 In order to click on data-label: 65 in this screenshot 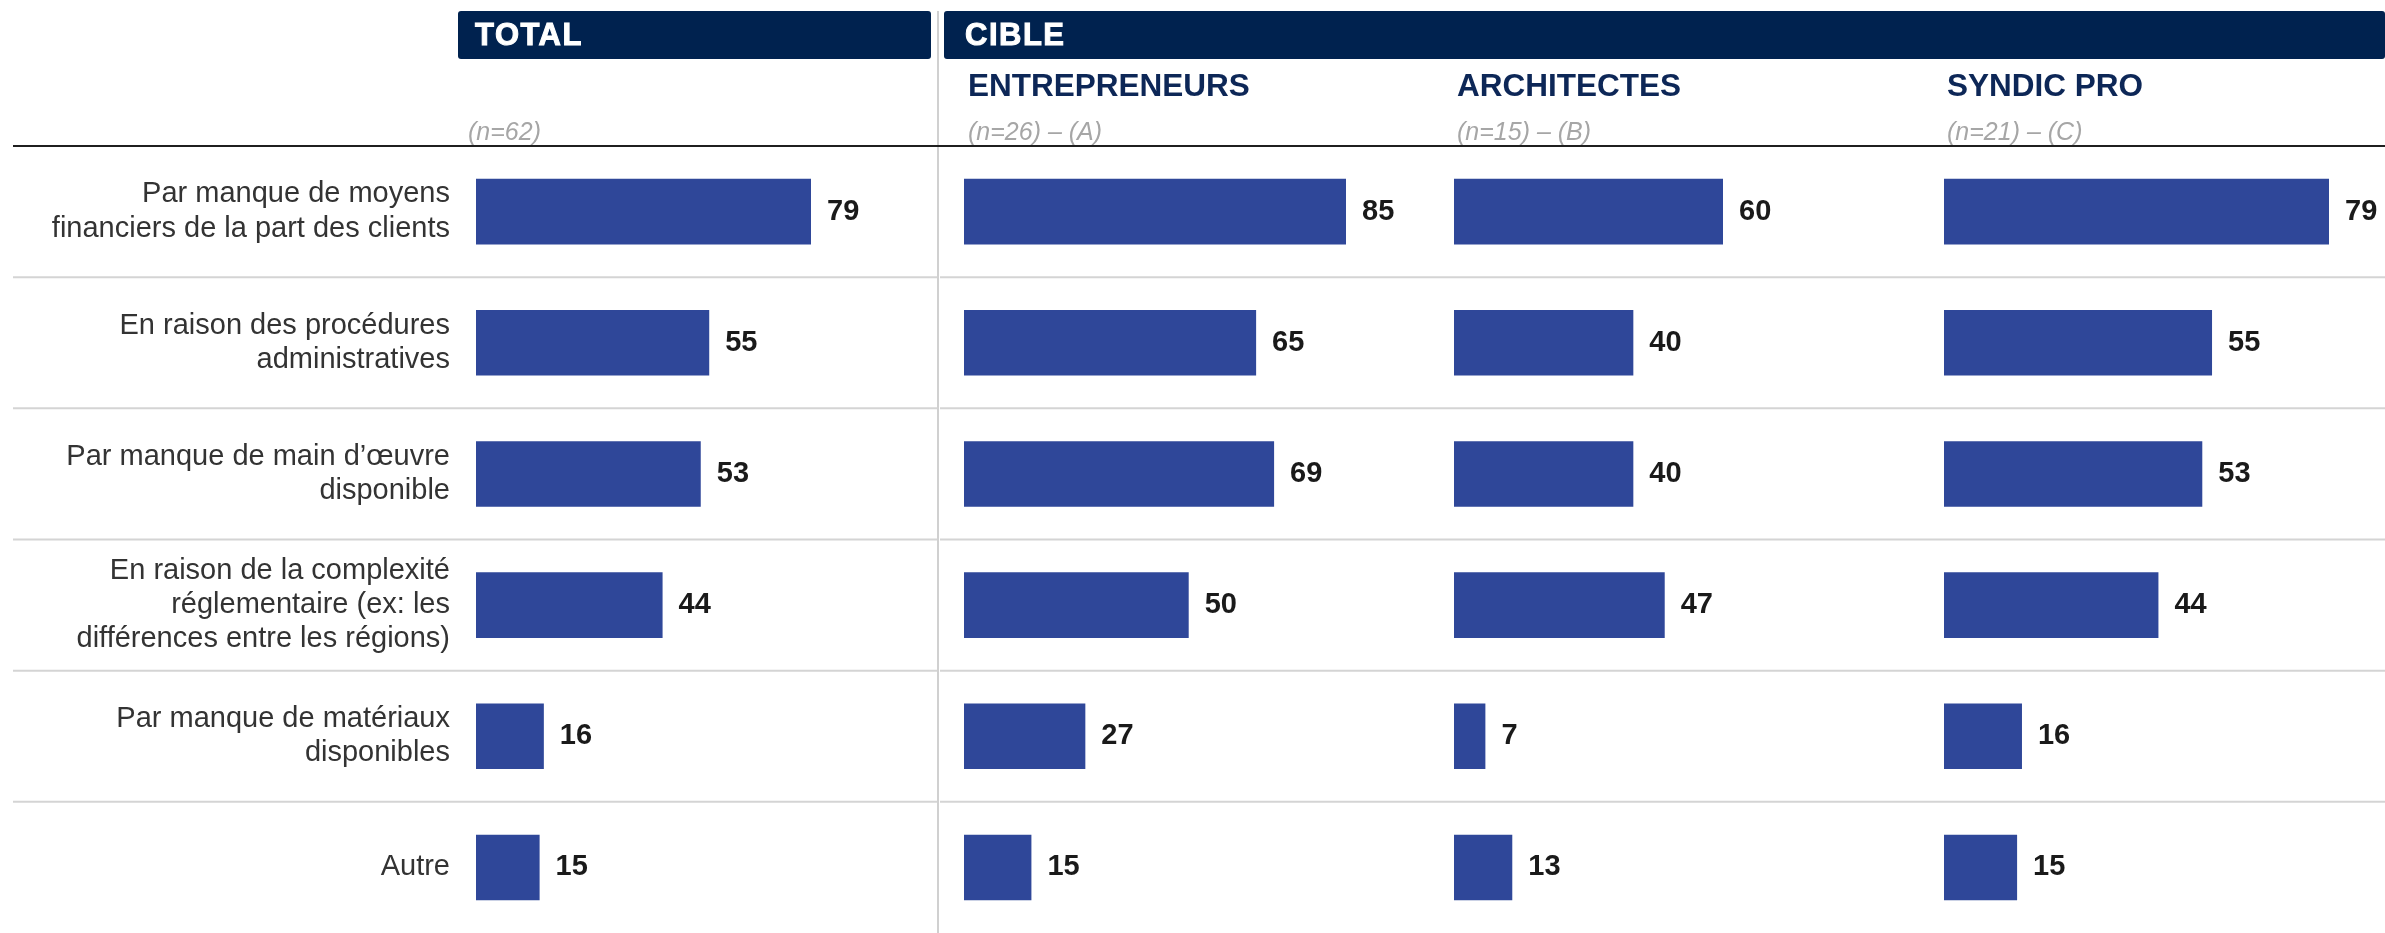, I will do `click(1288, 340)`.